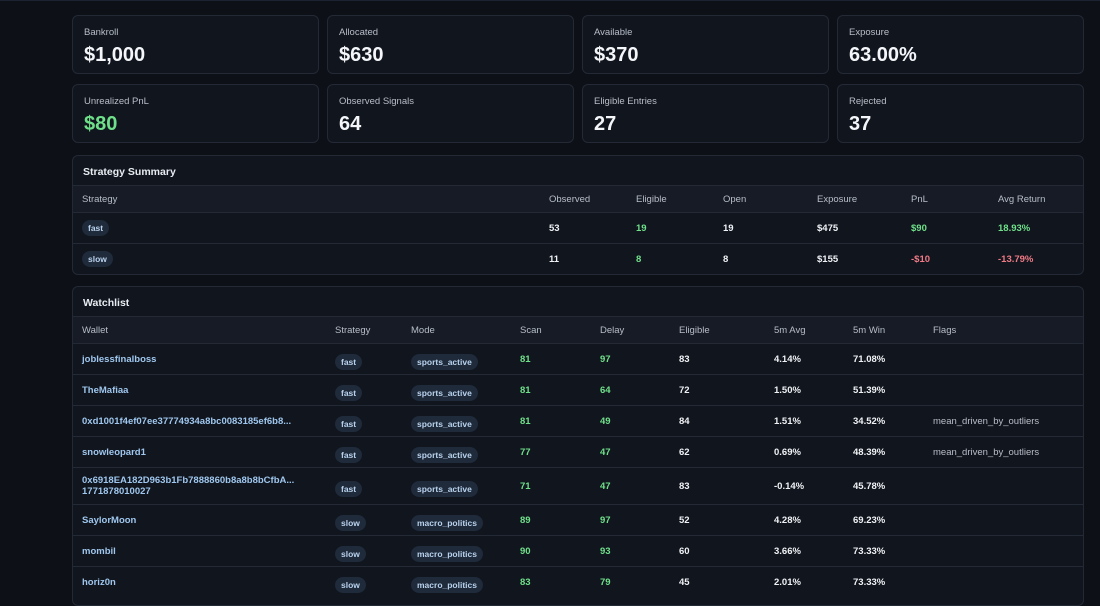 The image size is (1100, 606). I want to click on cell: $155, so click(855, 258).